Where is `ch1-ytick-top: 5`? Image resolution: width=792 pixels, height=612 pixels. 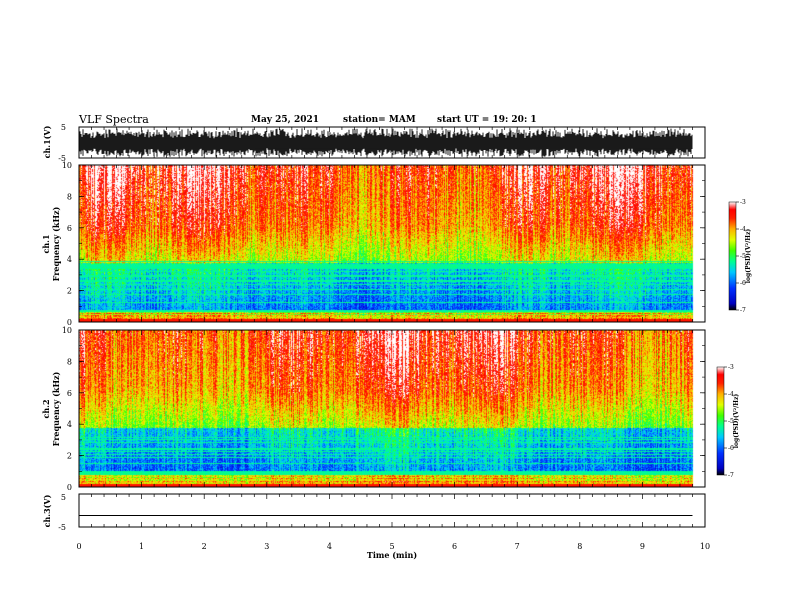 ch1-ytick-top: 5 is located at coordinates (63, 127).